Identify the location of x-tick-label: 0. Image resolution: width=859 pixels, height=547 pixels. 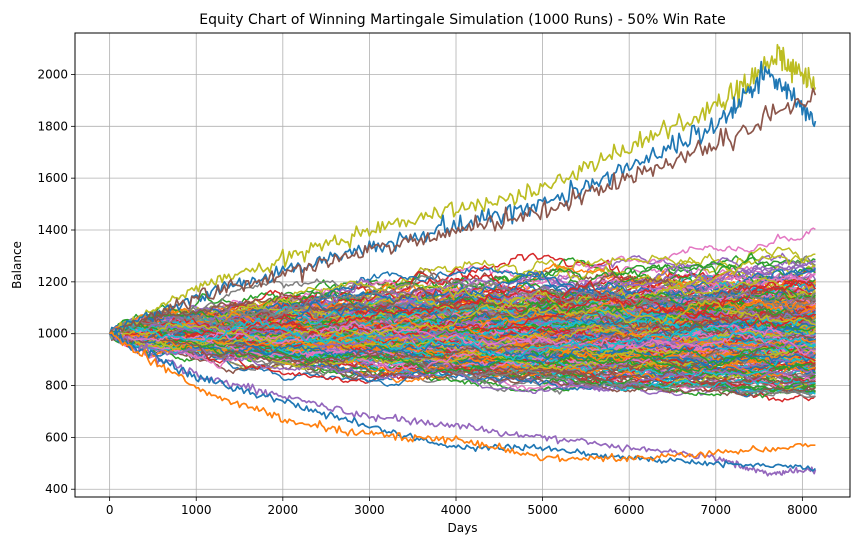
(110, 510).